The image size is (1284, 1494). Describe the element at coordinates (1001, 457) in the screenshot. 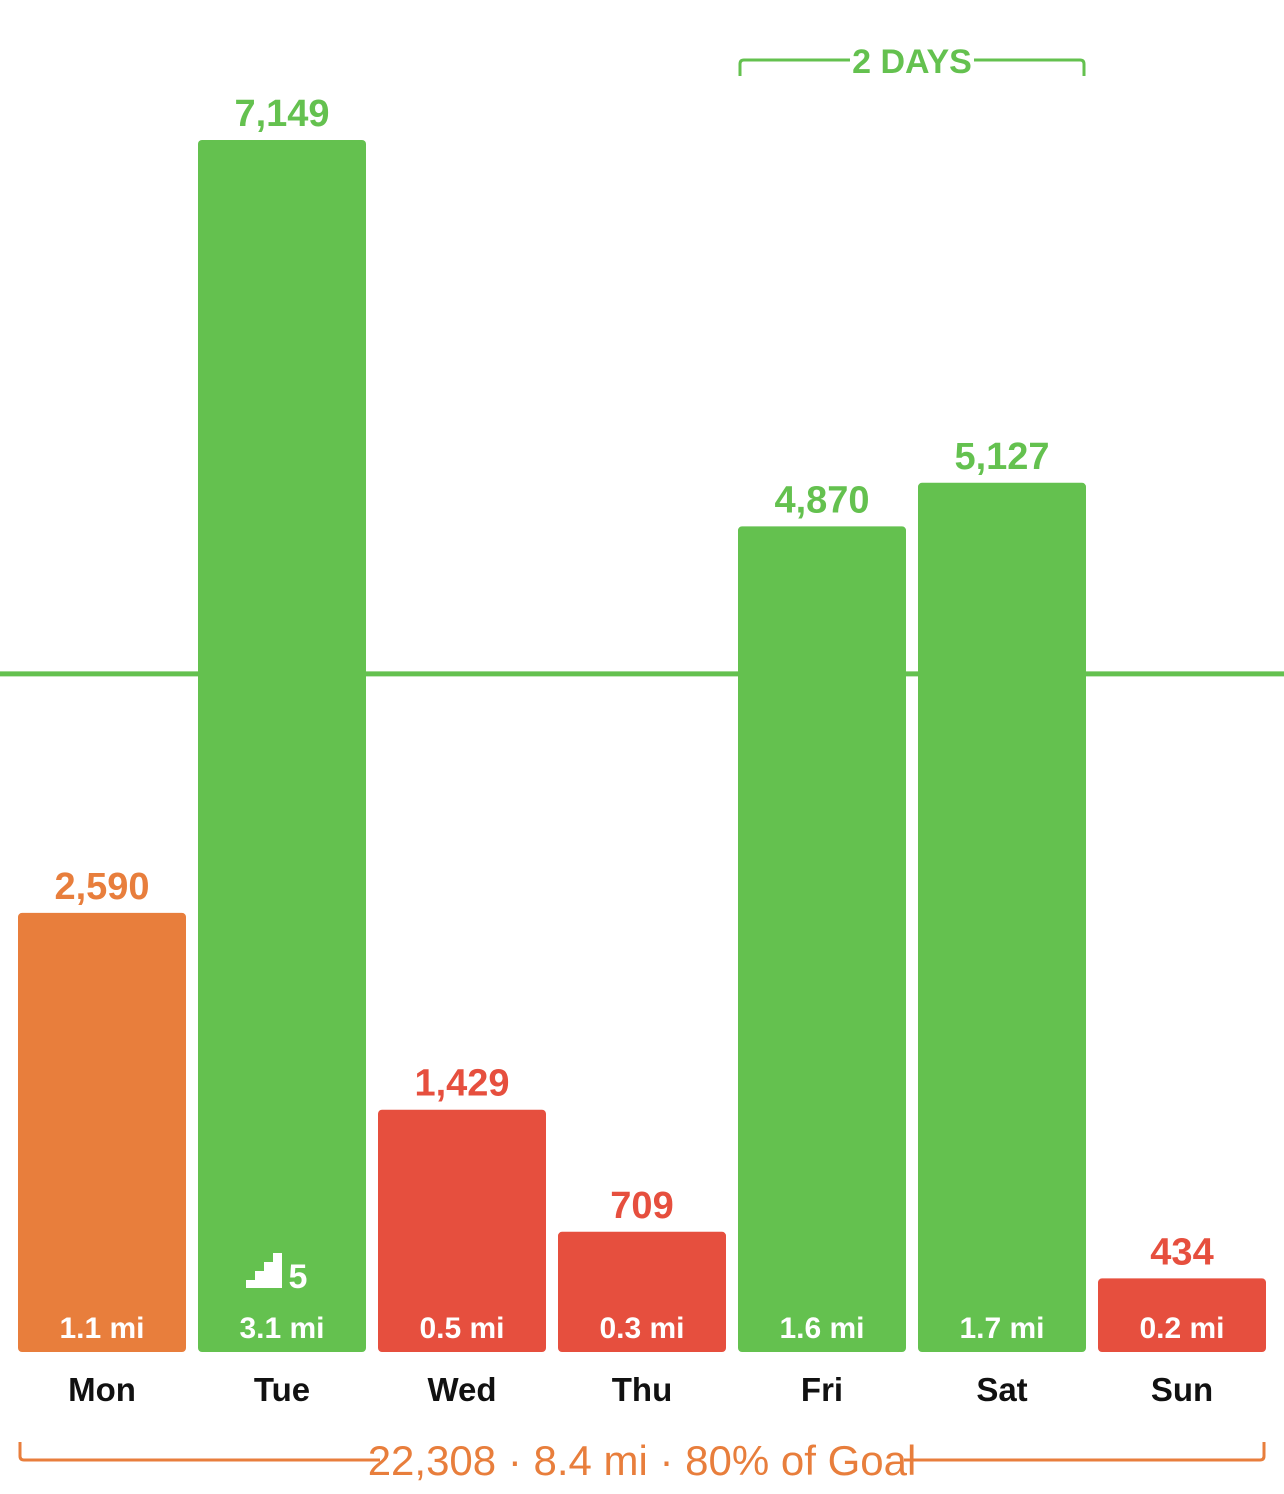

I see `value-label-sat: 5,127` at that location.